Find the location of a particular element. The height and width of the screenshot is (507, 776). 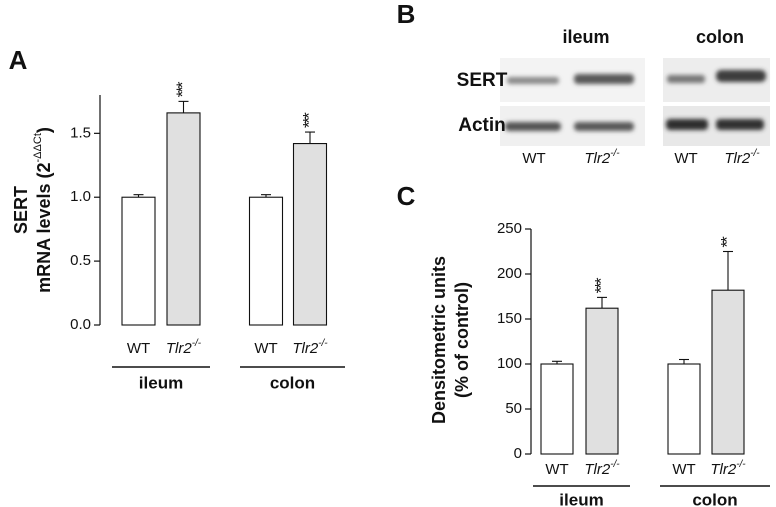

y-tick-label: 250 is located at coordinates (509, 228).